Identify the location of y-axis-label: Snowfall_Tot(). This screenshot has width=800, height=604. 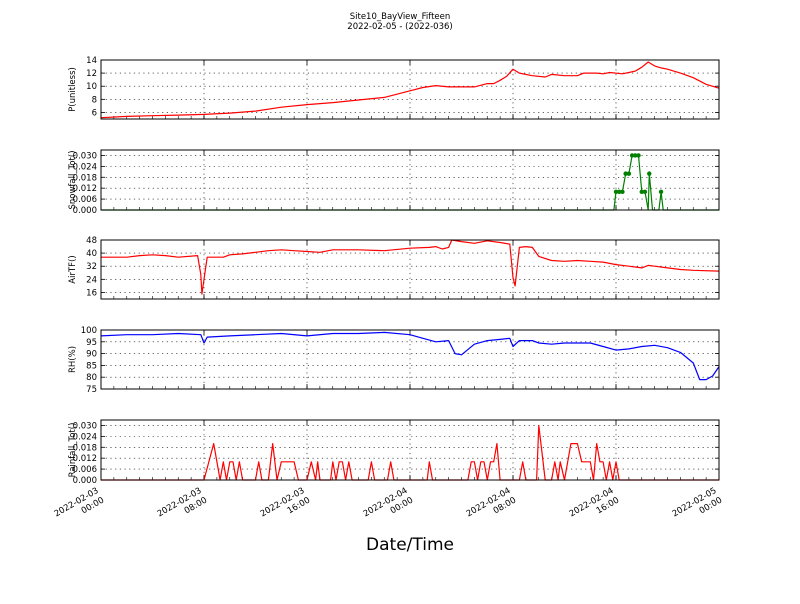
(73, 179).